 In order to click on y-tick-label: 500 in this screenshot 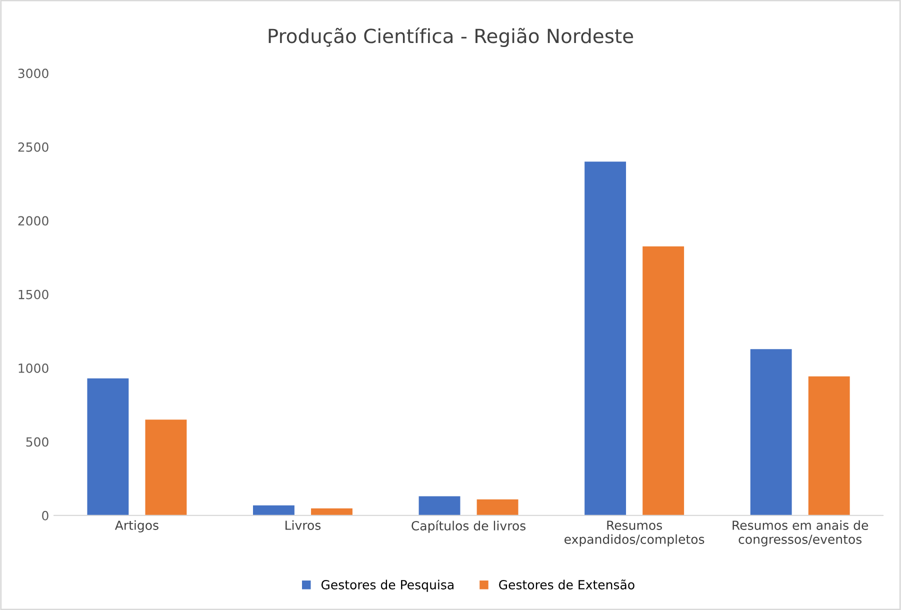, I will do `click(37, 442)`.